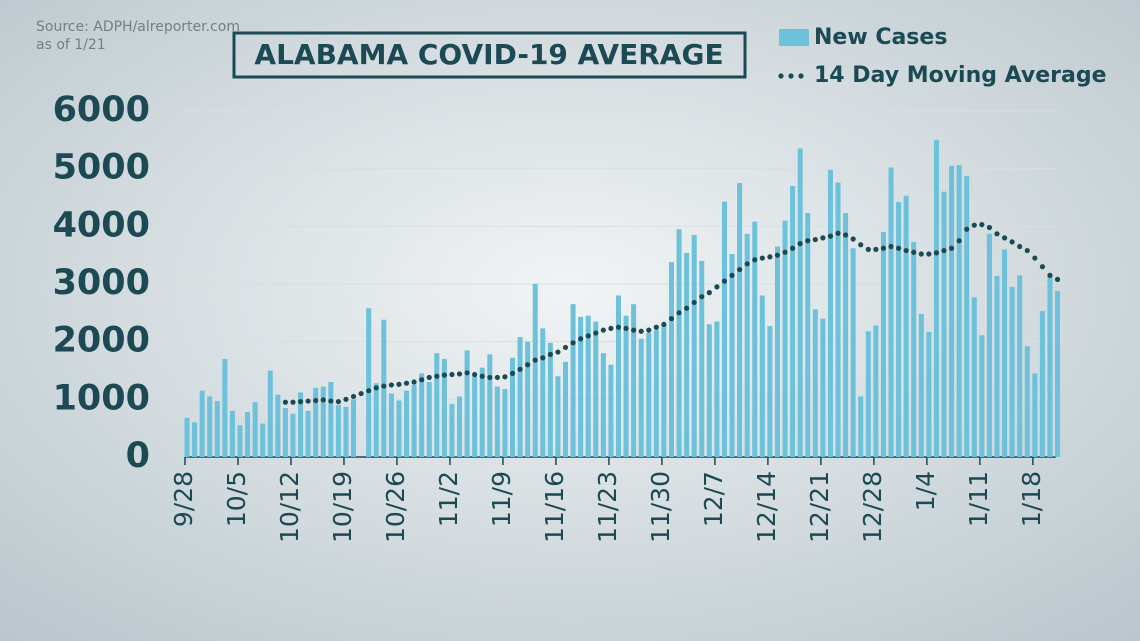 The image size is (1140, 641). What do you see at coordinates (101, 341) in the screenshot?
I see `y-tick-label: 2000` at bounding box center [101, 341].